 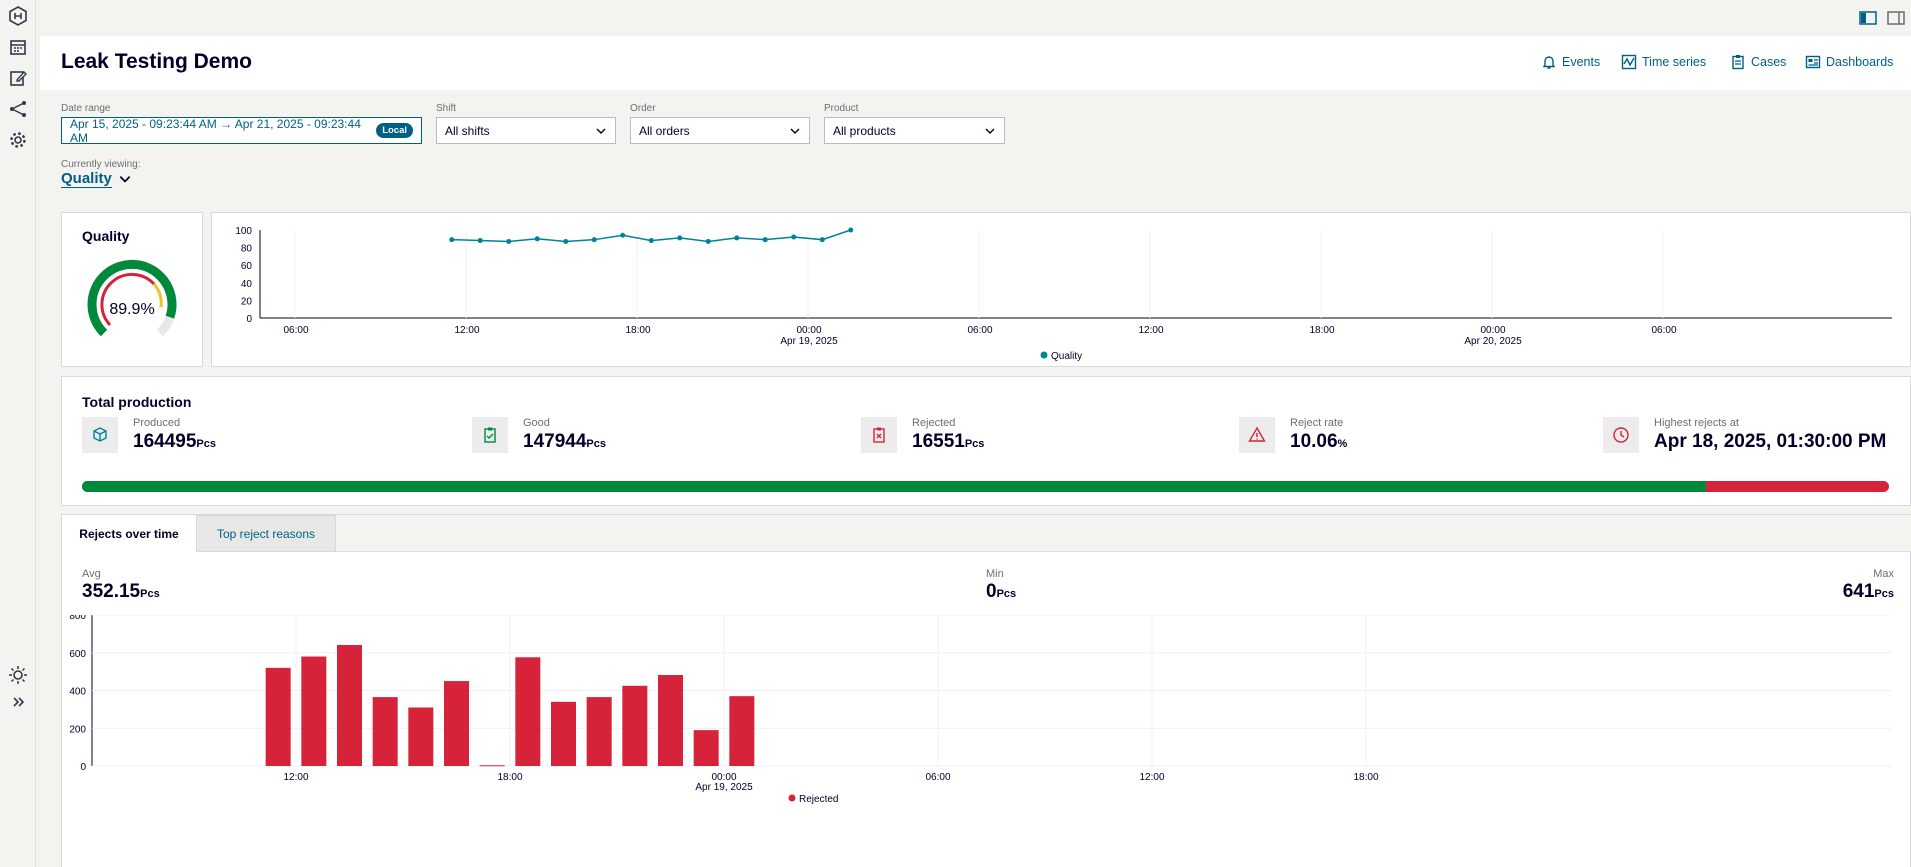 I want to click on rejects-tab-bar, so click(x=986, y=533).